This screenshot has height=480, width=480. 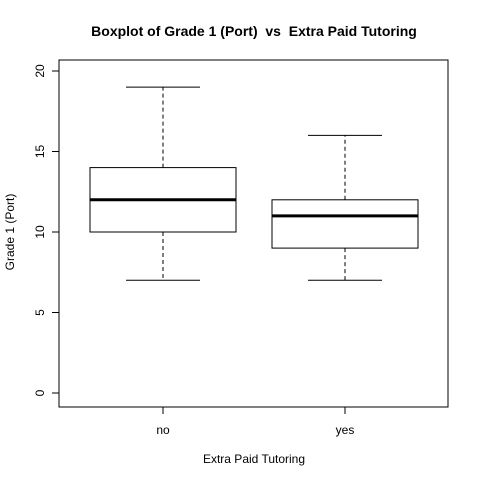 What do you see at coordinates (163, 430) in the screenshot?
I see `x-tick-label: no` at bounding box center [163, 430].